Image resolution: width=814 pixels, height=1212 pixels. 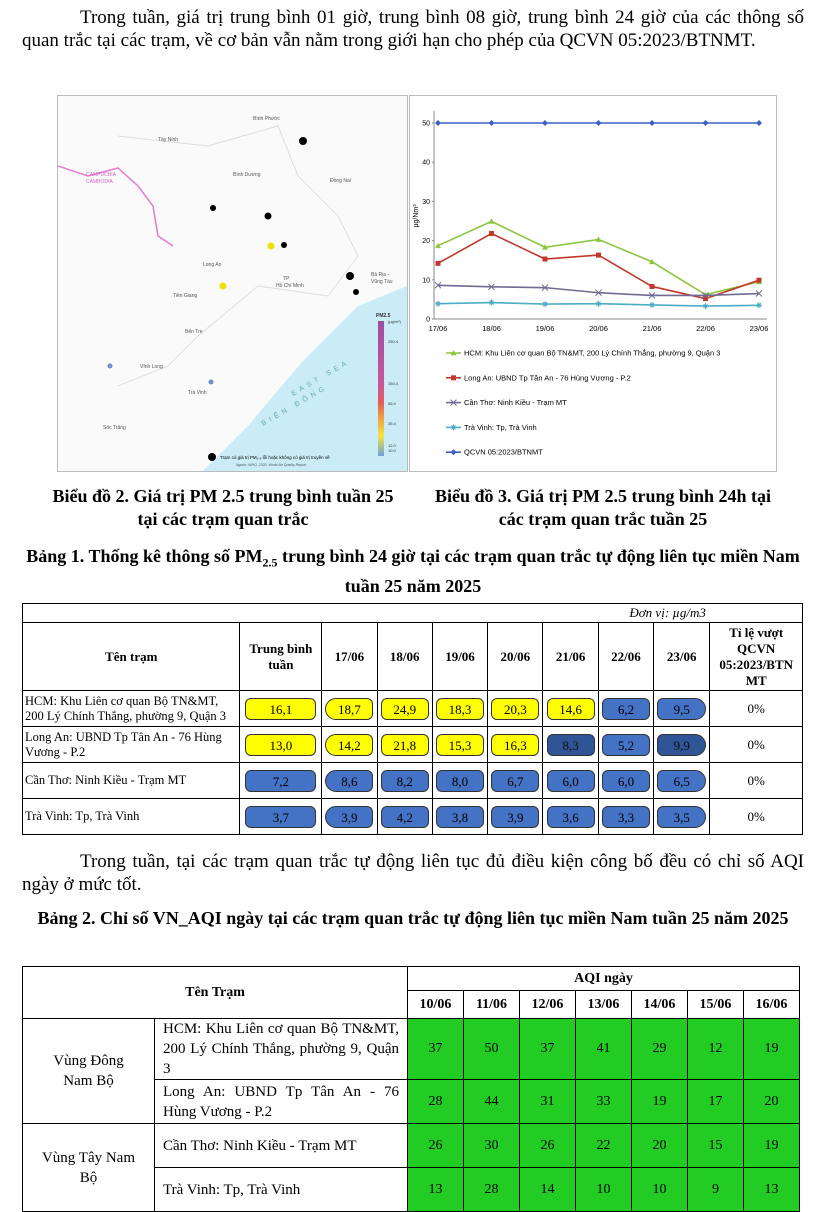 What do you see at coordinates (411, 992) in the screenshot?
I see `header-row: Tên Trạm AQI ngày` at bounding box center [411, 992].